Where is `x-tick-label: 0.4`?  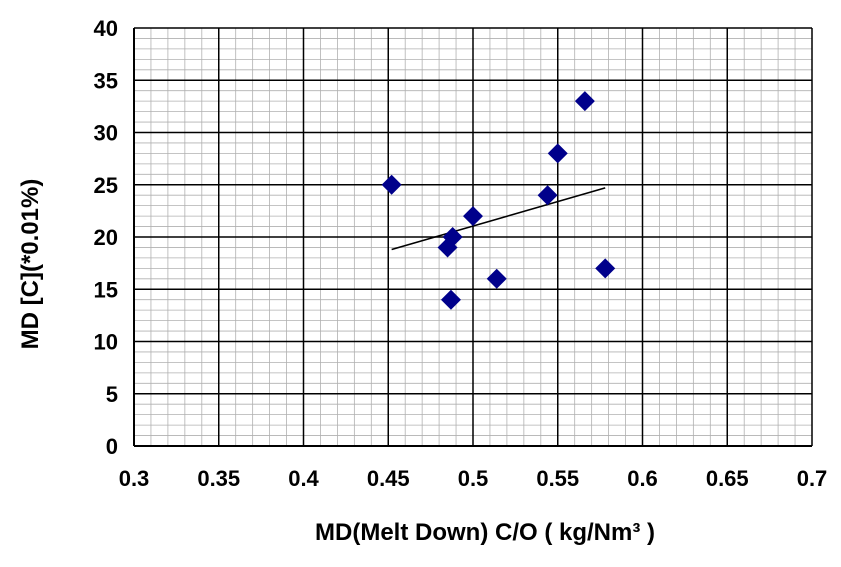 x-tick-label: 0.4 is located at coordinates (303, 478).